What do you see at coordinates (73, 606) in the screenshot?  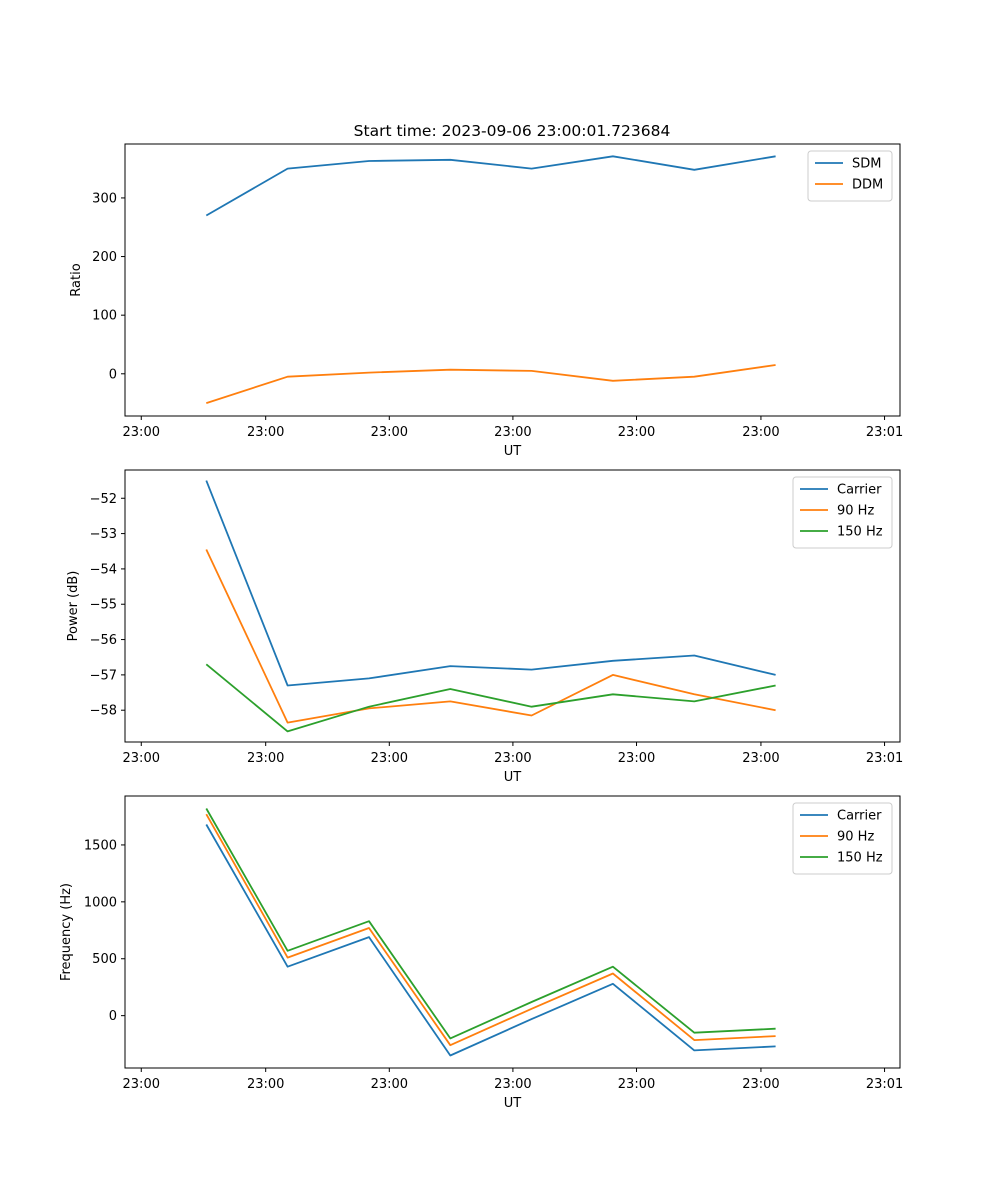 I see `y-axis-label: Power (dB)` at bounding box center [73, 606].